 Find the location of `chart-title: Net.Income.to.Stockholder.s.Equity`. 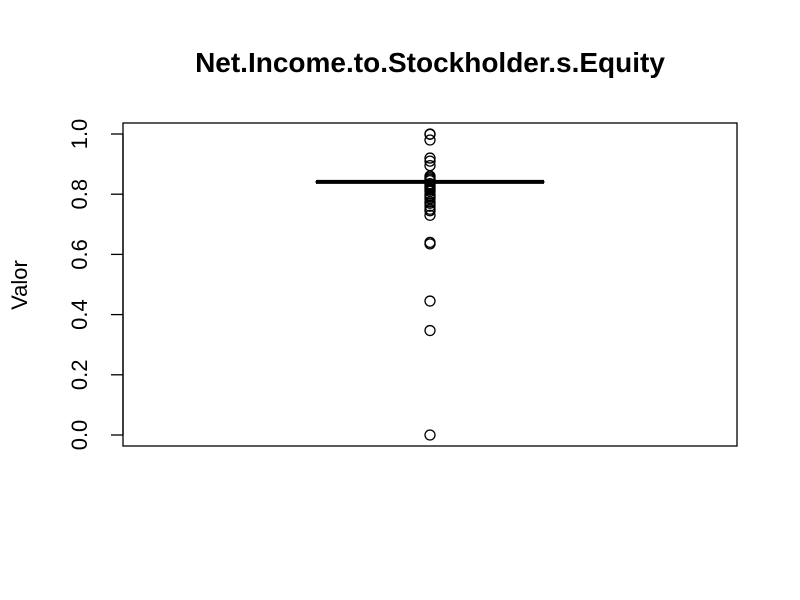

chart-title: Net.Income.to.Stockholder.s.Equity is located at coordinates (430, 62).